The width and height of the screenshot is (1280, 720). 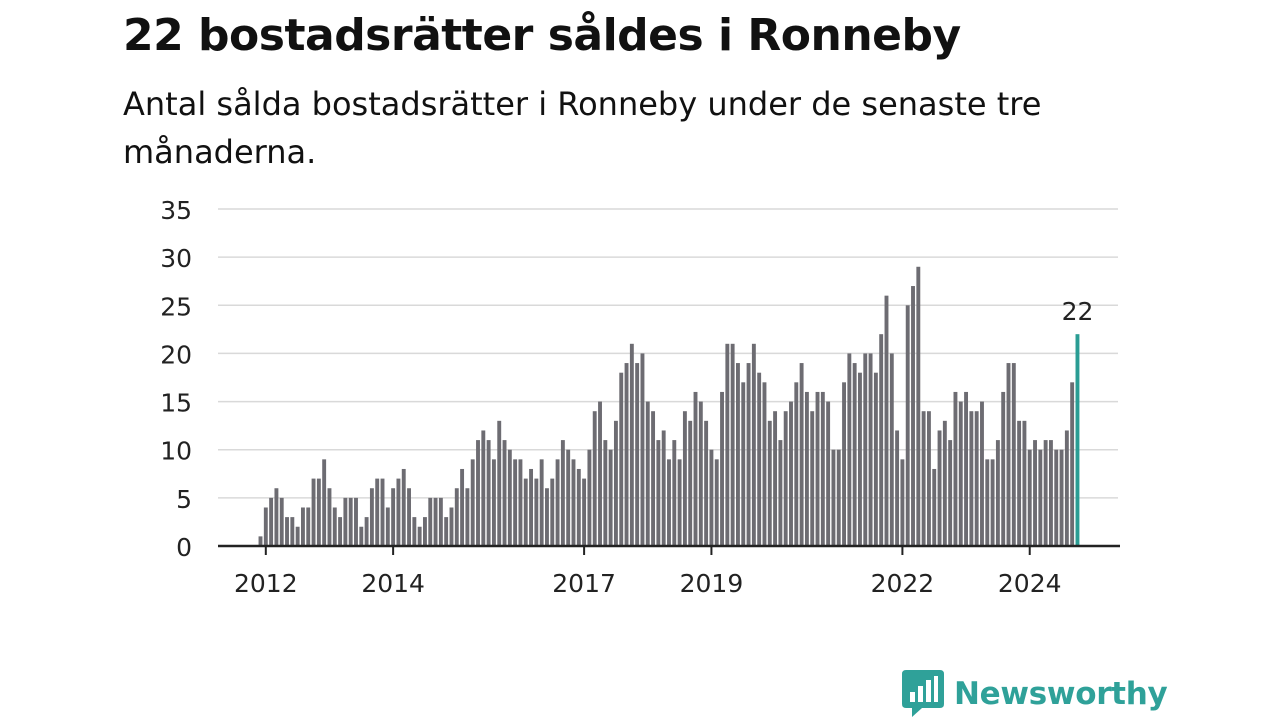 I want to click on x-tick-label: 2019, so click(x=712, y=583).